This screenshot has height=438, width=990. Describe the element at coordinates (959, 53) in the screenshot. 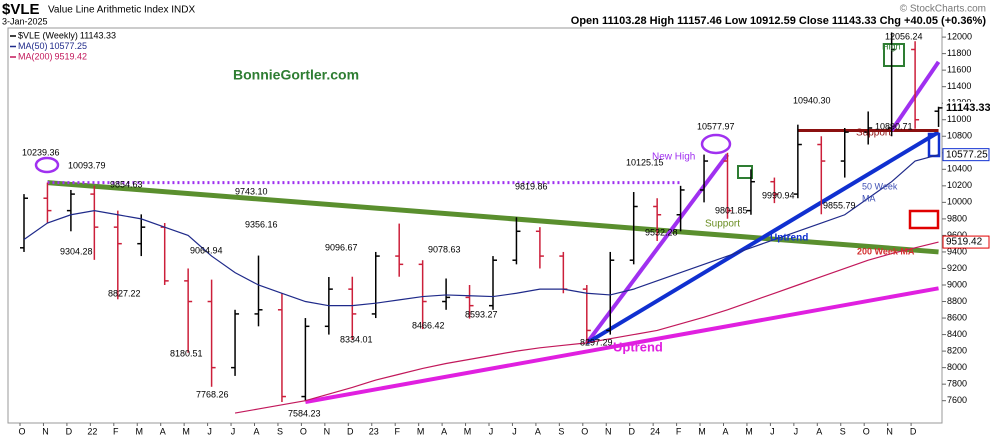

I see `y-tick-label: 11800` at that location.